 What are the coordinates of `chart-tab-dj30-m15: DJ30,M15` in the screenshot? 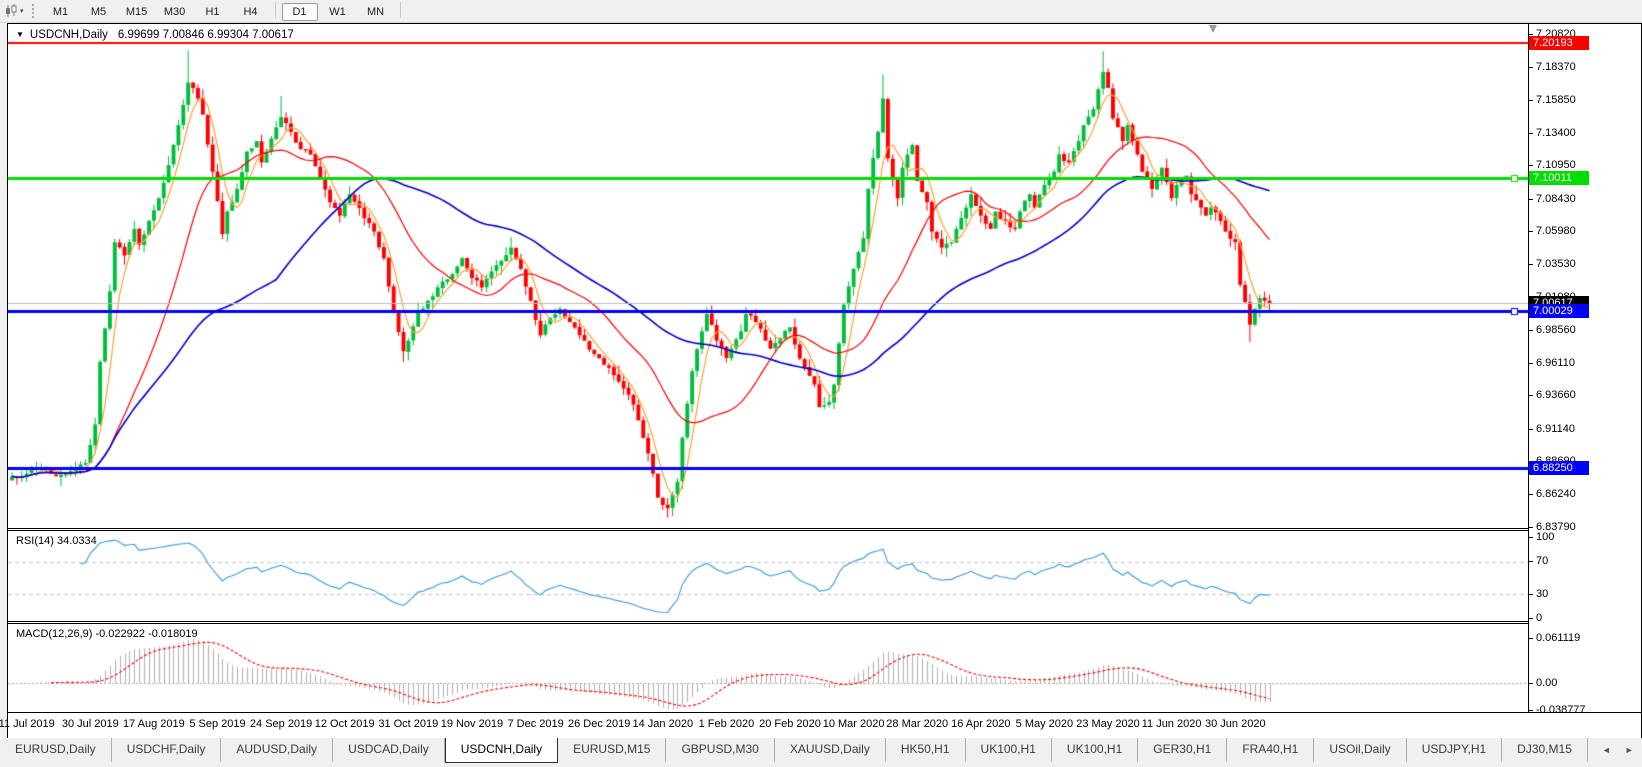 It's located at (1545, 750).